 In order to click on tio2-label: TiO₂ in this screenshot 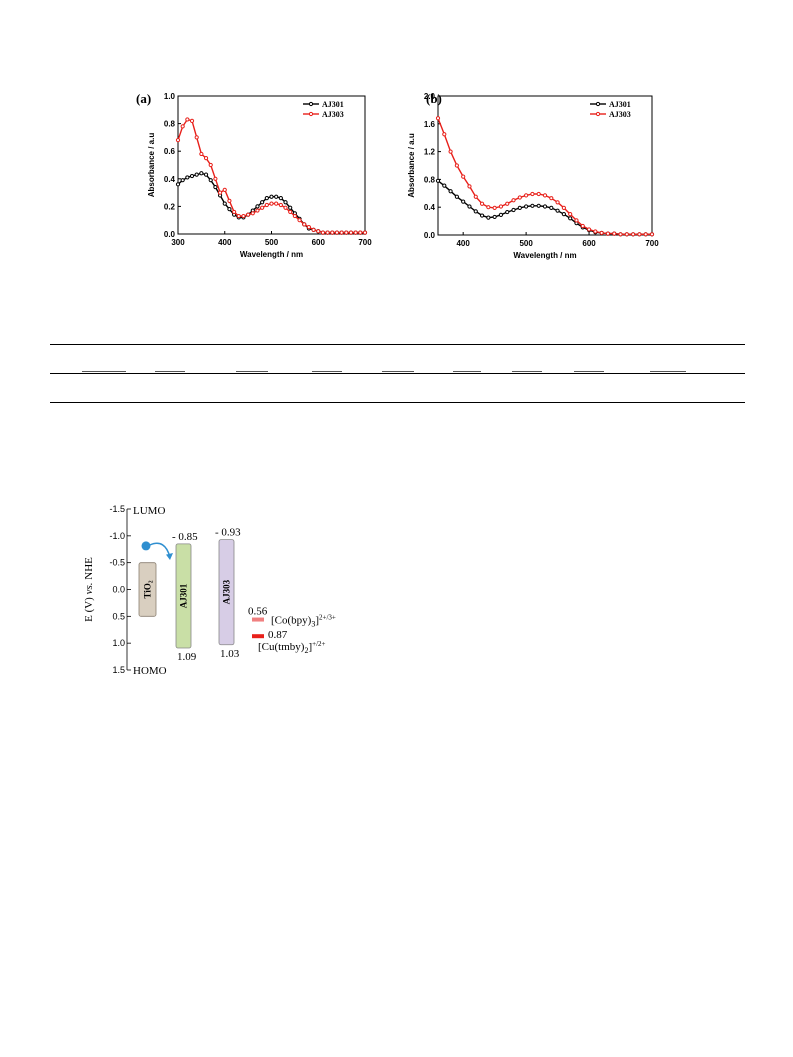, I will do `click(148, 589)`.